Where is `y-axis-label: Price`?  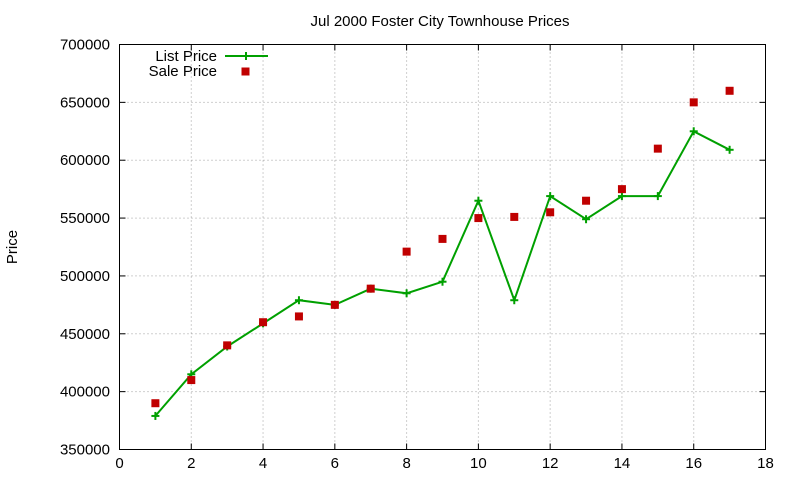 y-axis-label: Price is located at coordinates (12, 247).